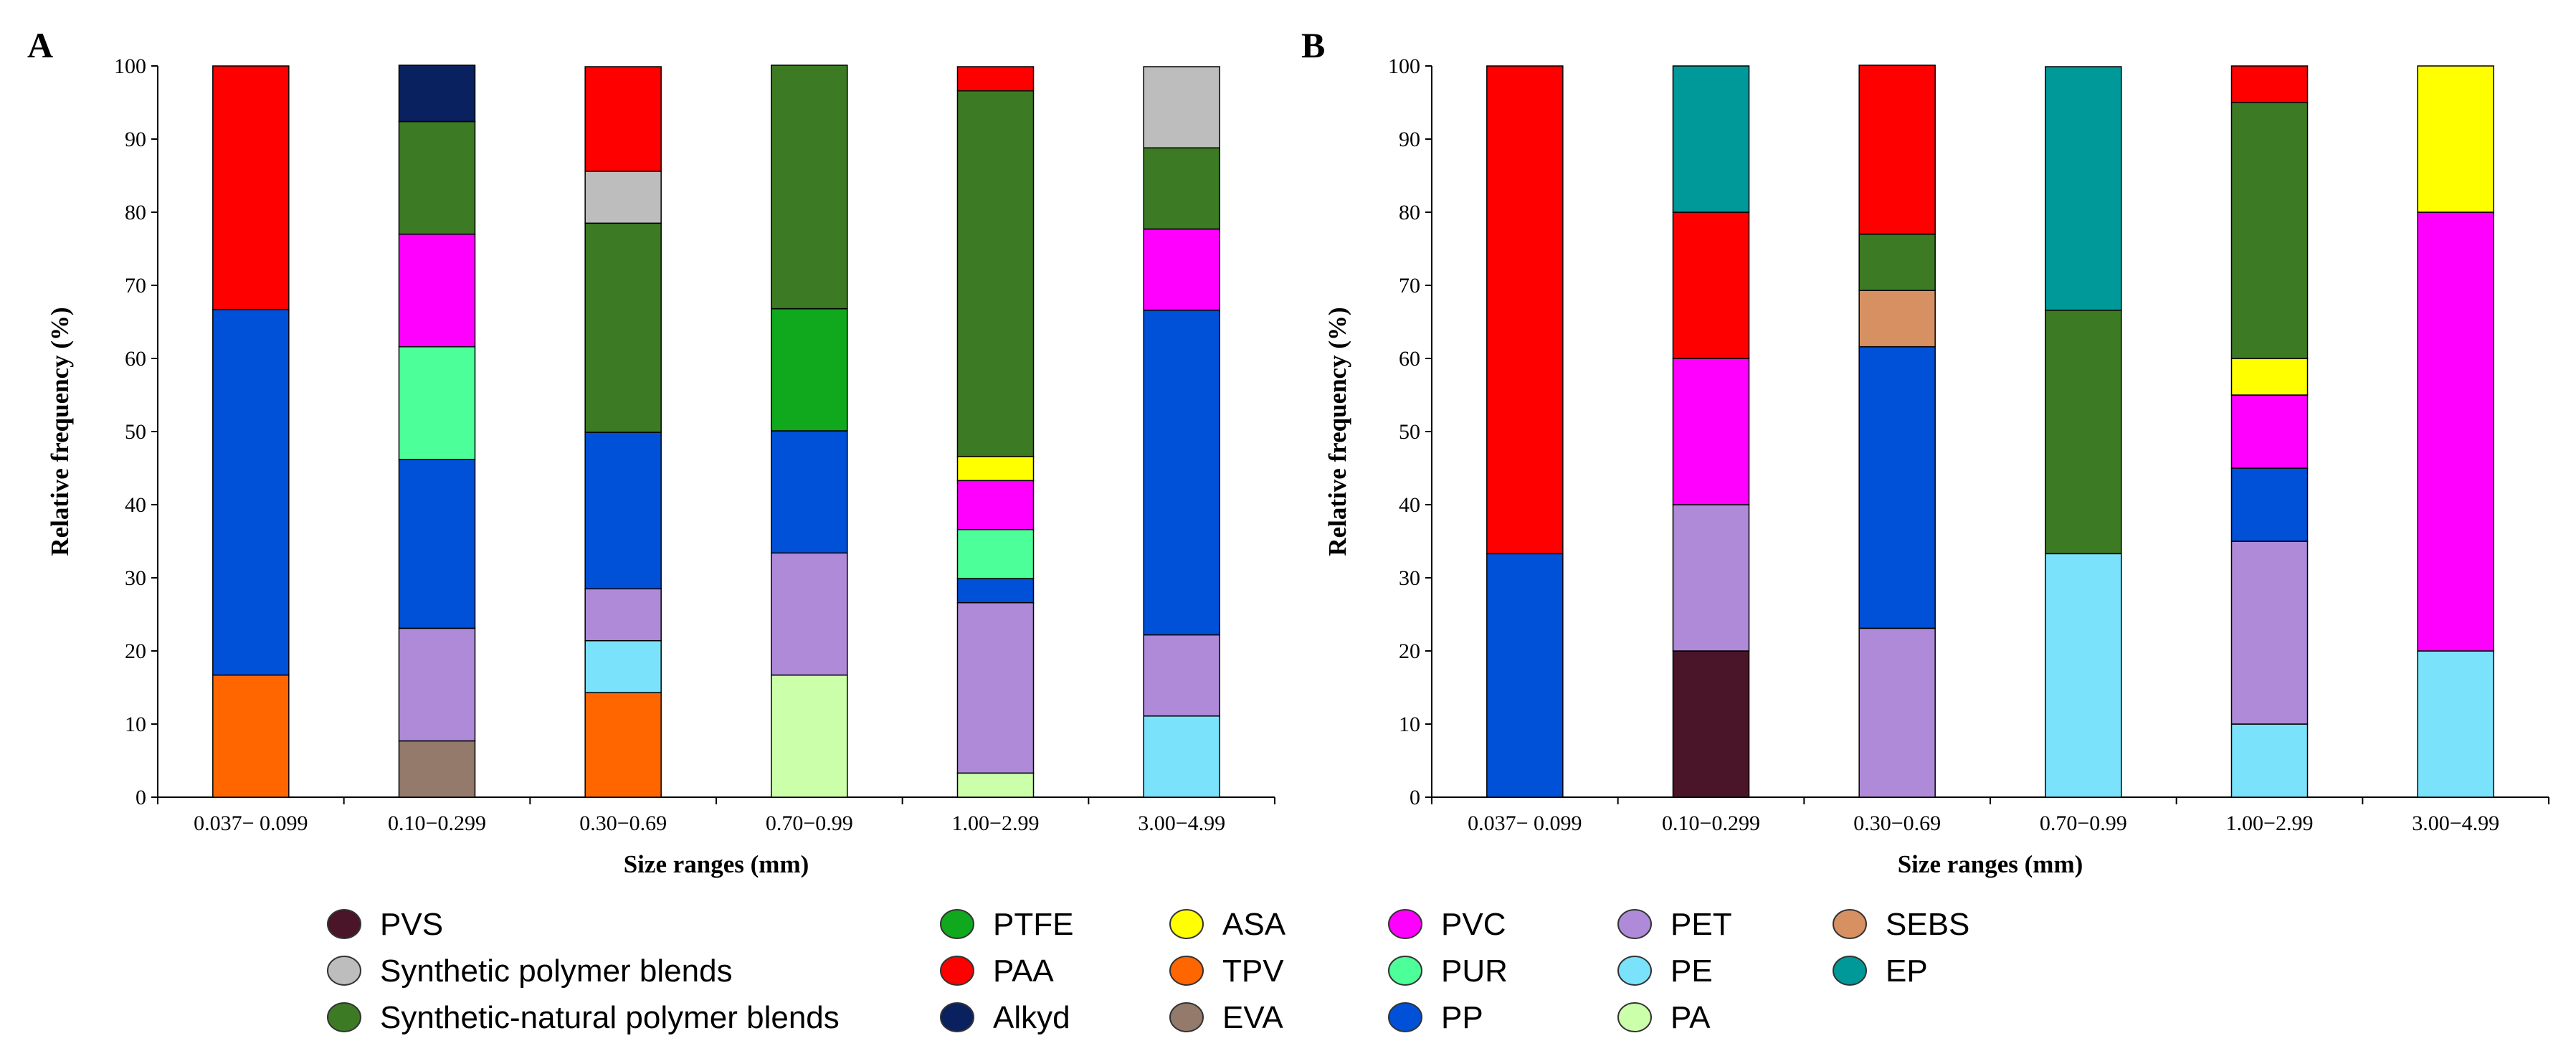  What do you see at coordinates (1182, 824) in the screenshot?
I see `panel-a-x-tick-label: 3.00−4.99` at bounding box center [1182, 824].